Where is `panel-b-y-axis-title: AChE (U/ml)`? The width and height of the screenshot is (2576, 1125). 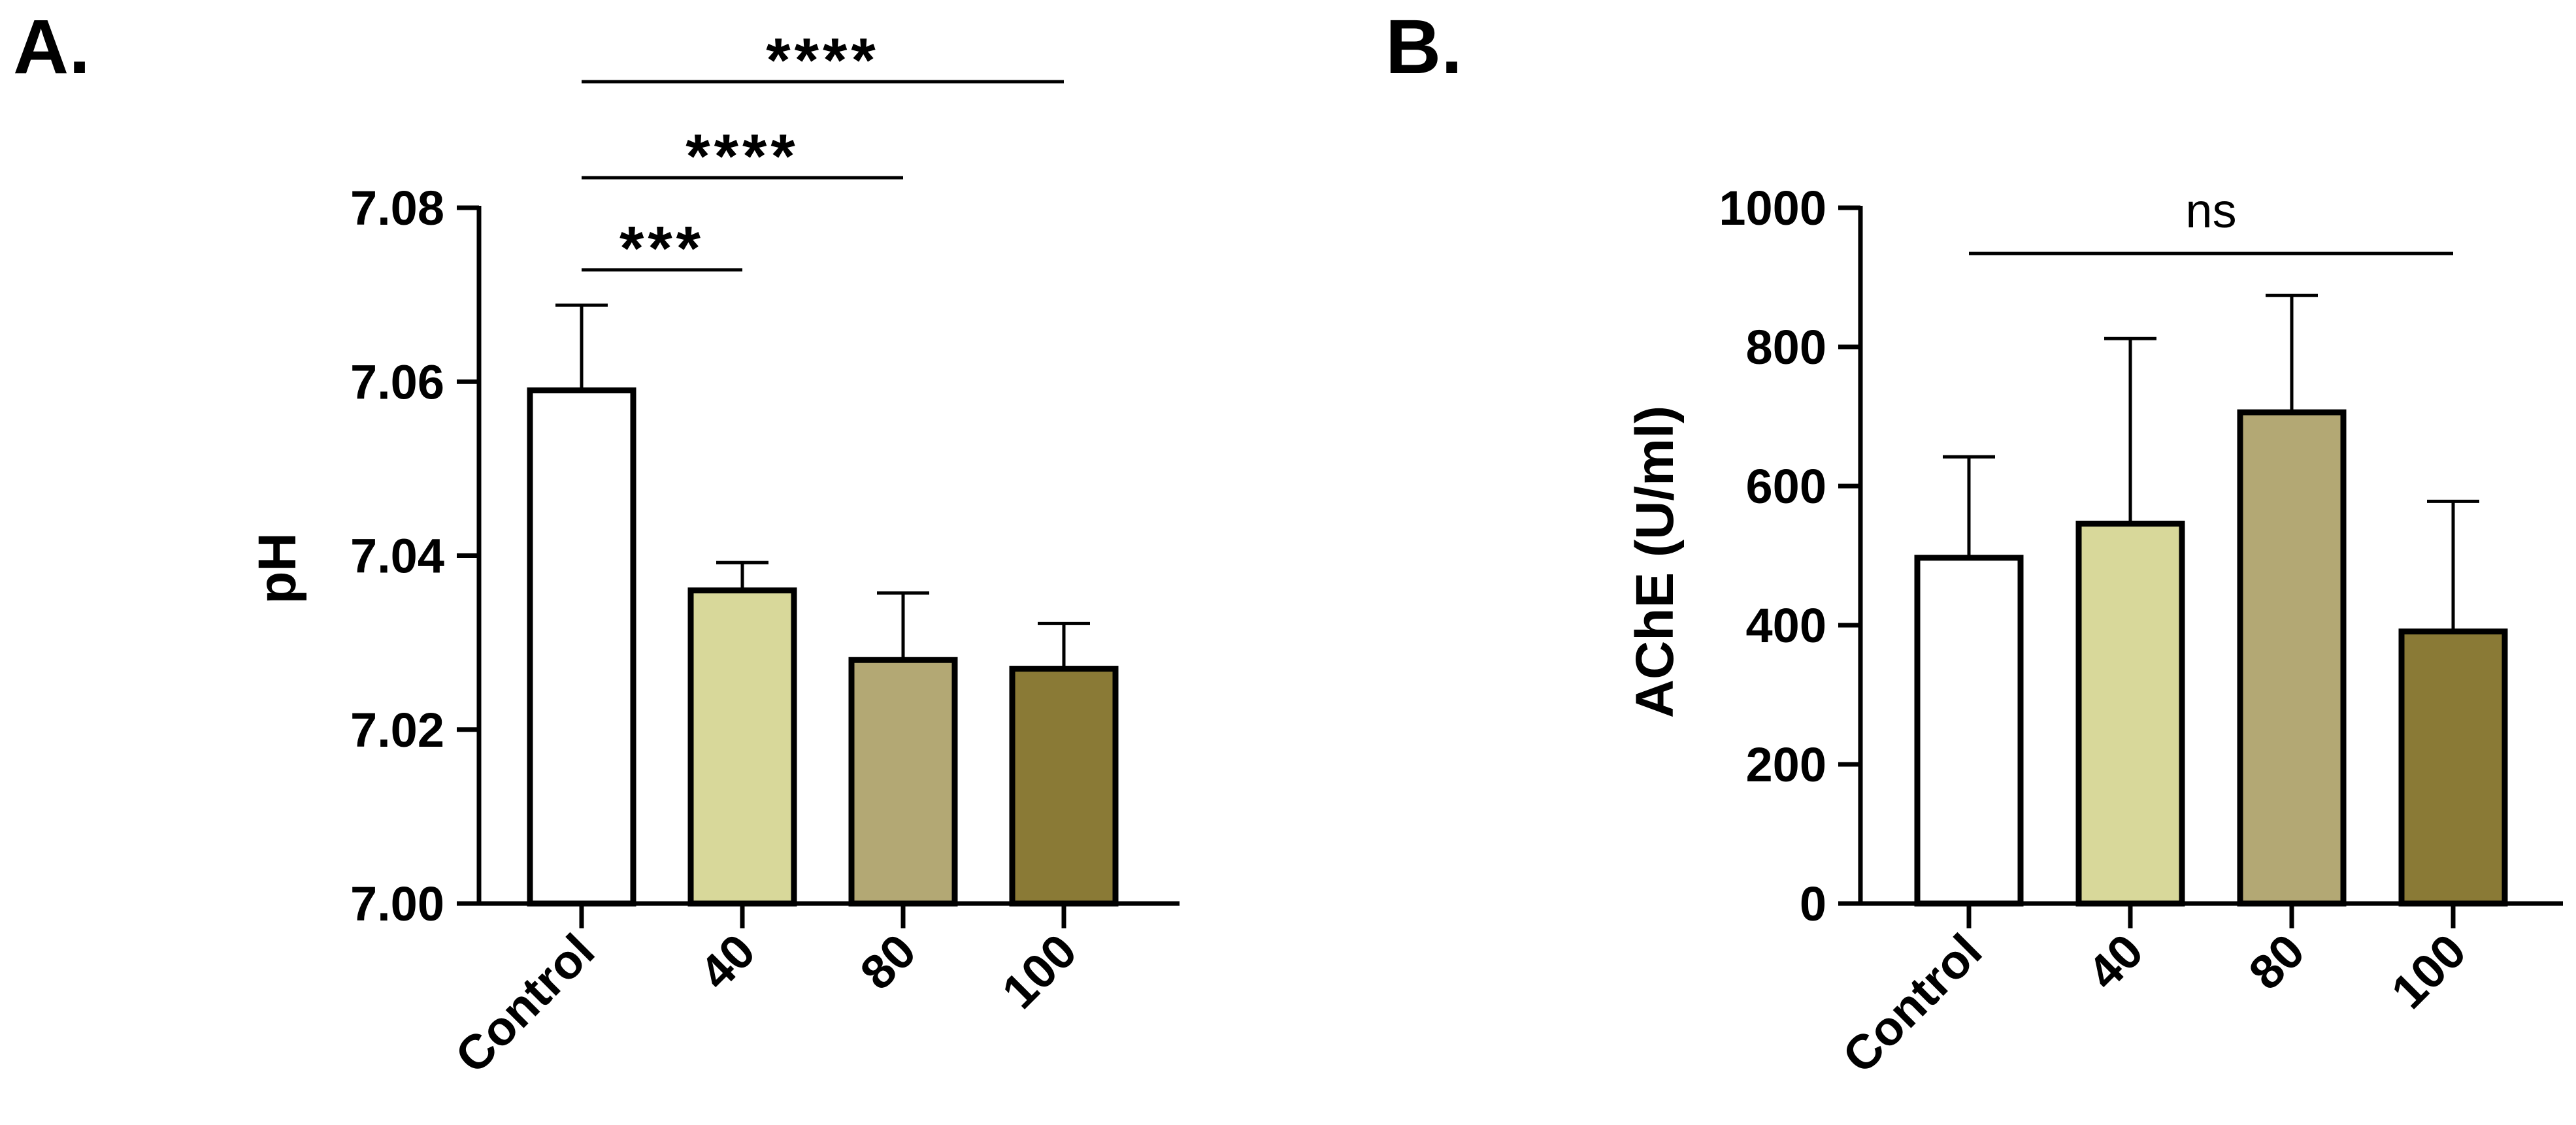
panel-b-y-axis-title: AChE (U/ml) is located at coordinates (1655, 562).